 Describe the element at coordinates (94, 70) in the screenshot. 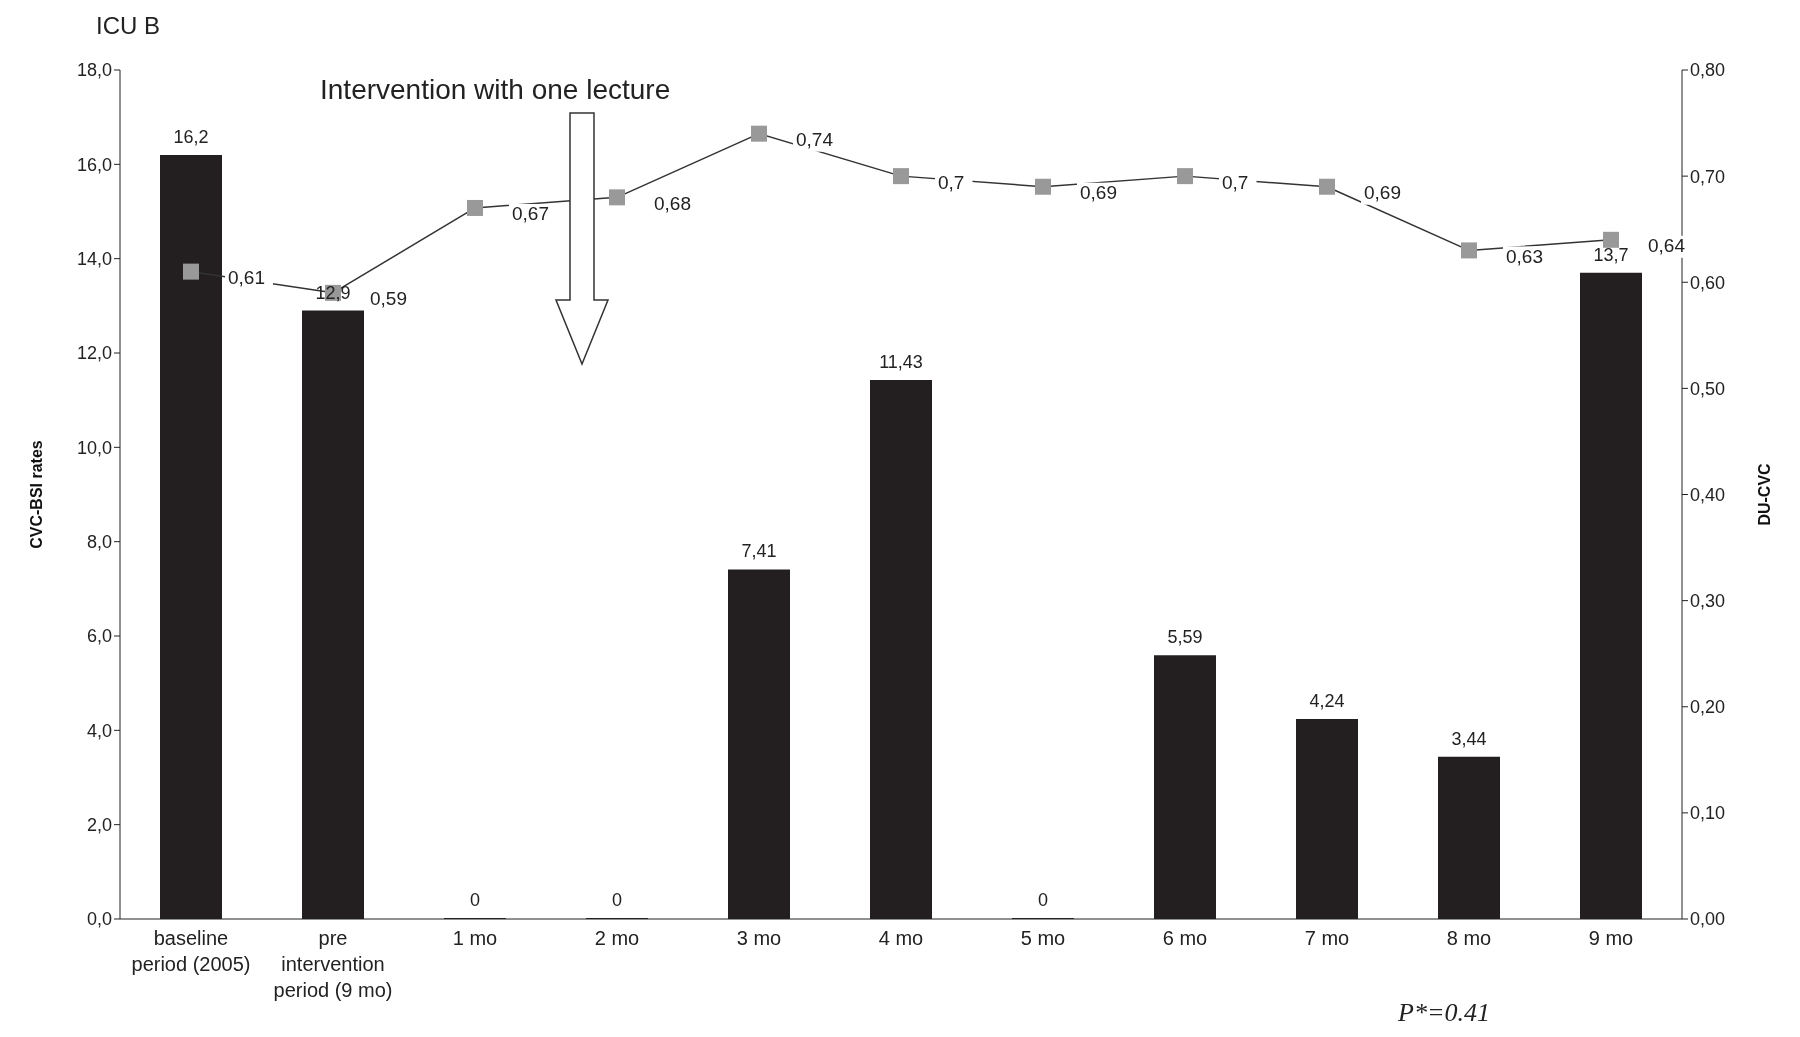

I see `y-tick-label: 18,0` at that location.